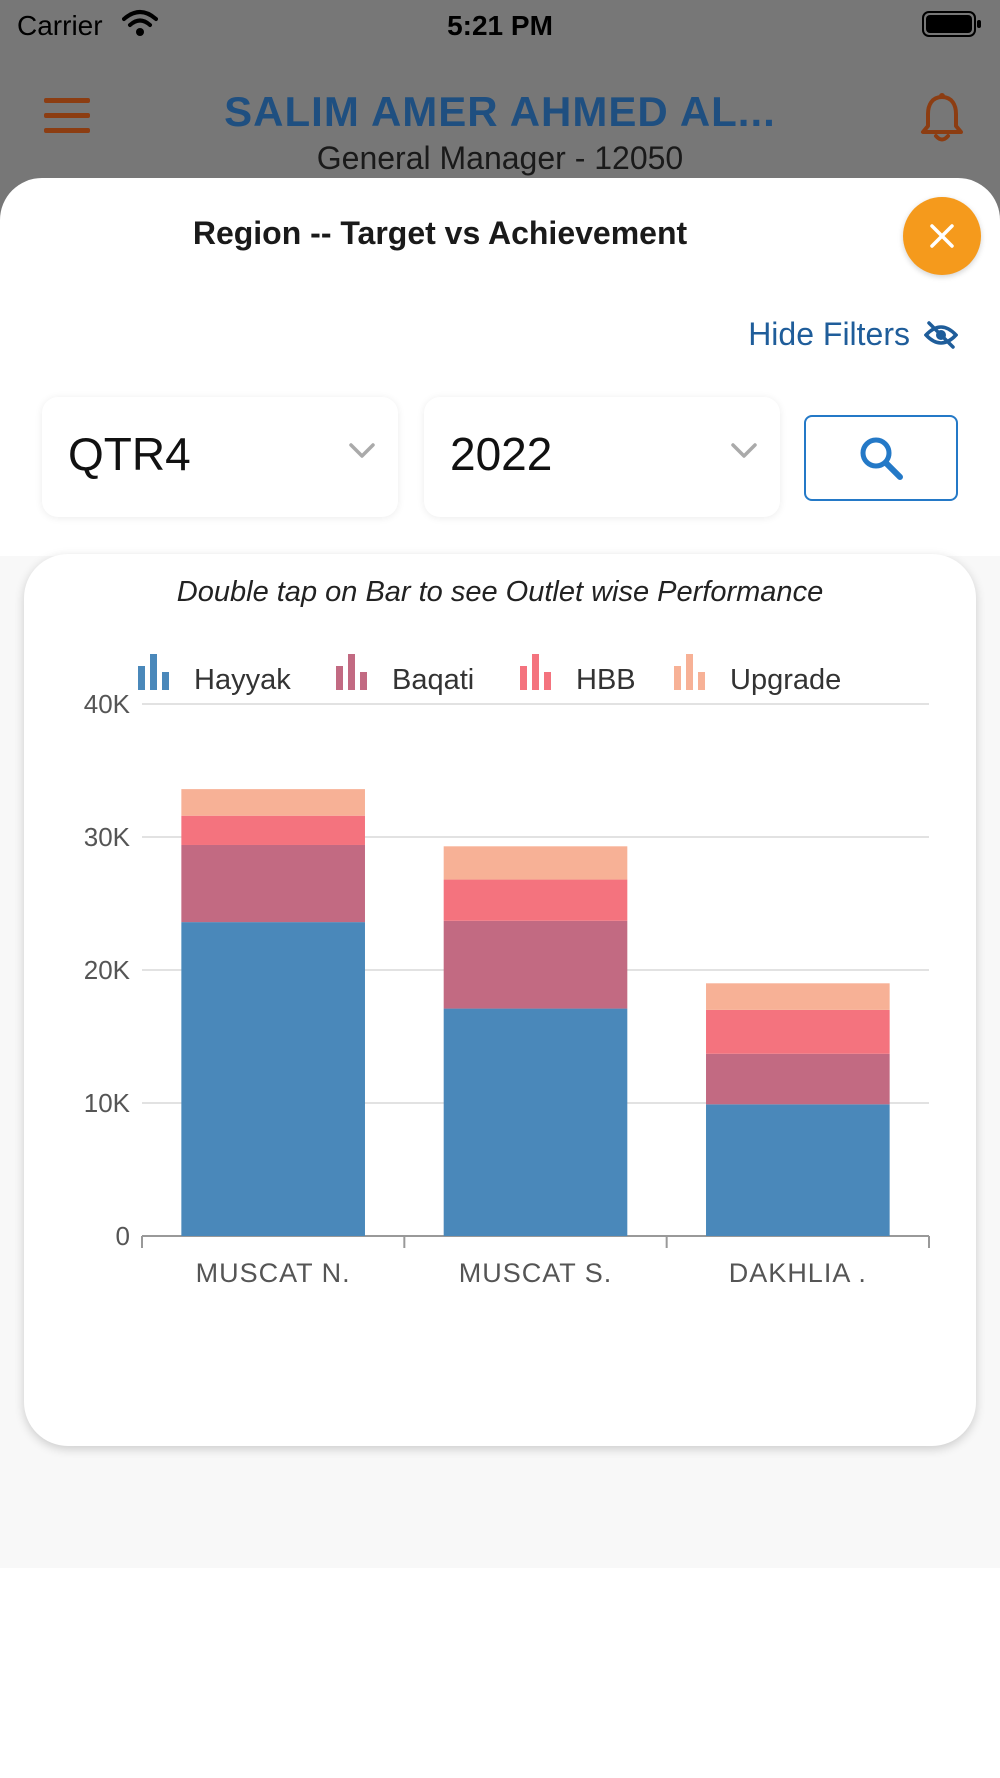 This screenshot has height=1778, width=1000. Describe the element at coordinates (107, 704) in the screenshot. I see `y-tick-label: 40K` at that location.